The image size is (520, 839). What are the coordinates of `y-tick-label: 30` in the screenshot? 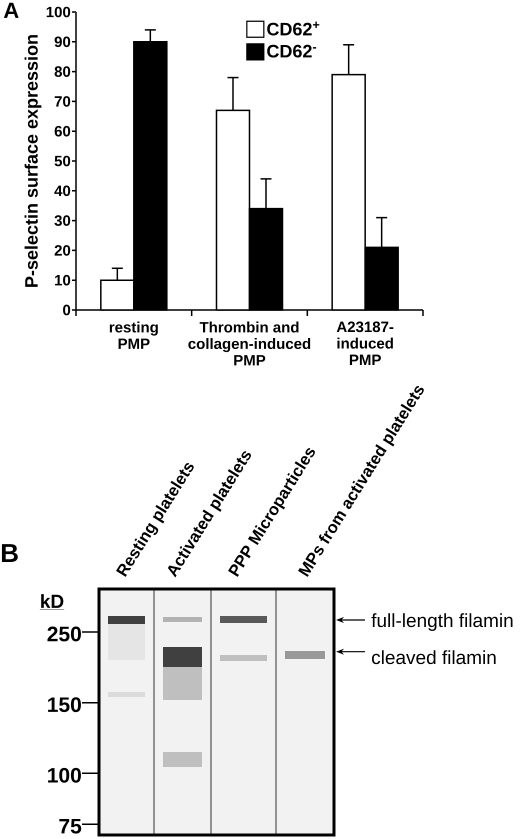 It's located at (62, 220).